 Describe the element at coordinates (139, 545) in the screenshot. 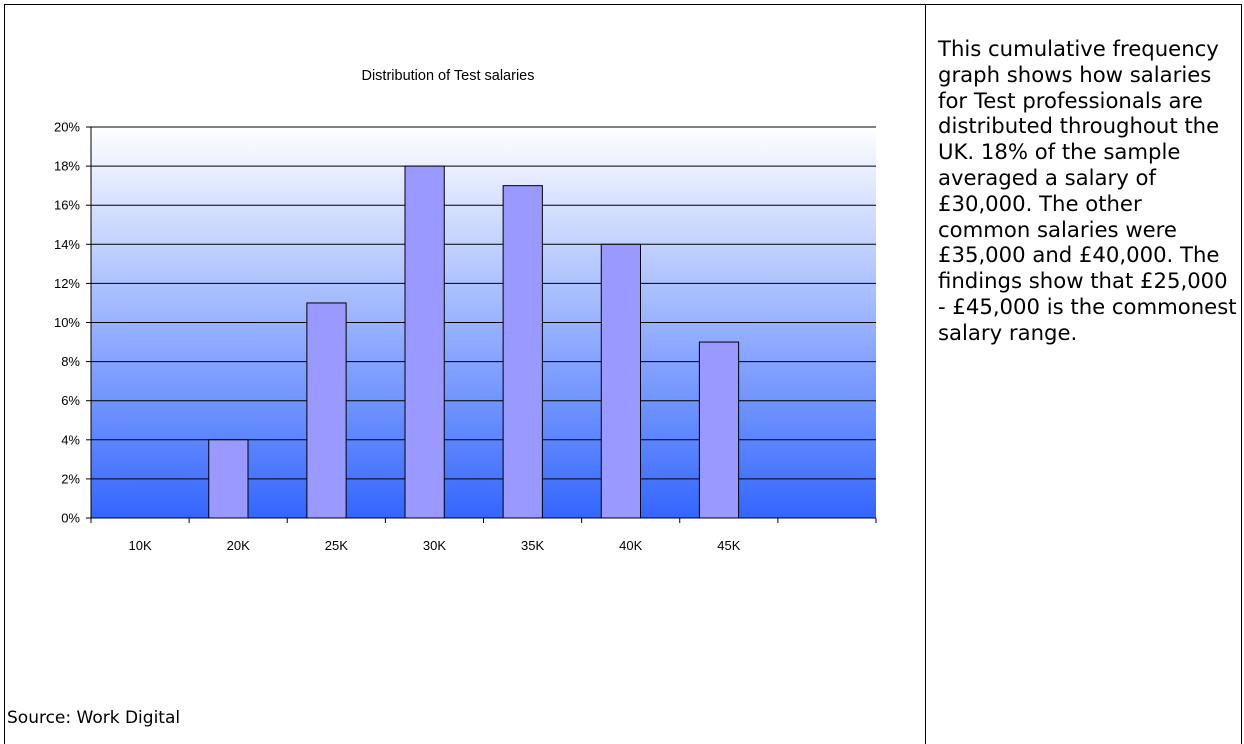

I see `x-tick-label: 10K` at that location.